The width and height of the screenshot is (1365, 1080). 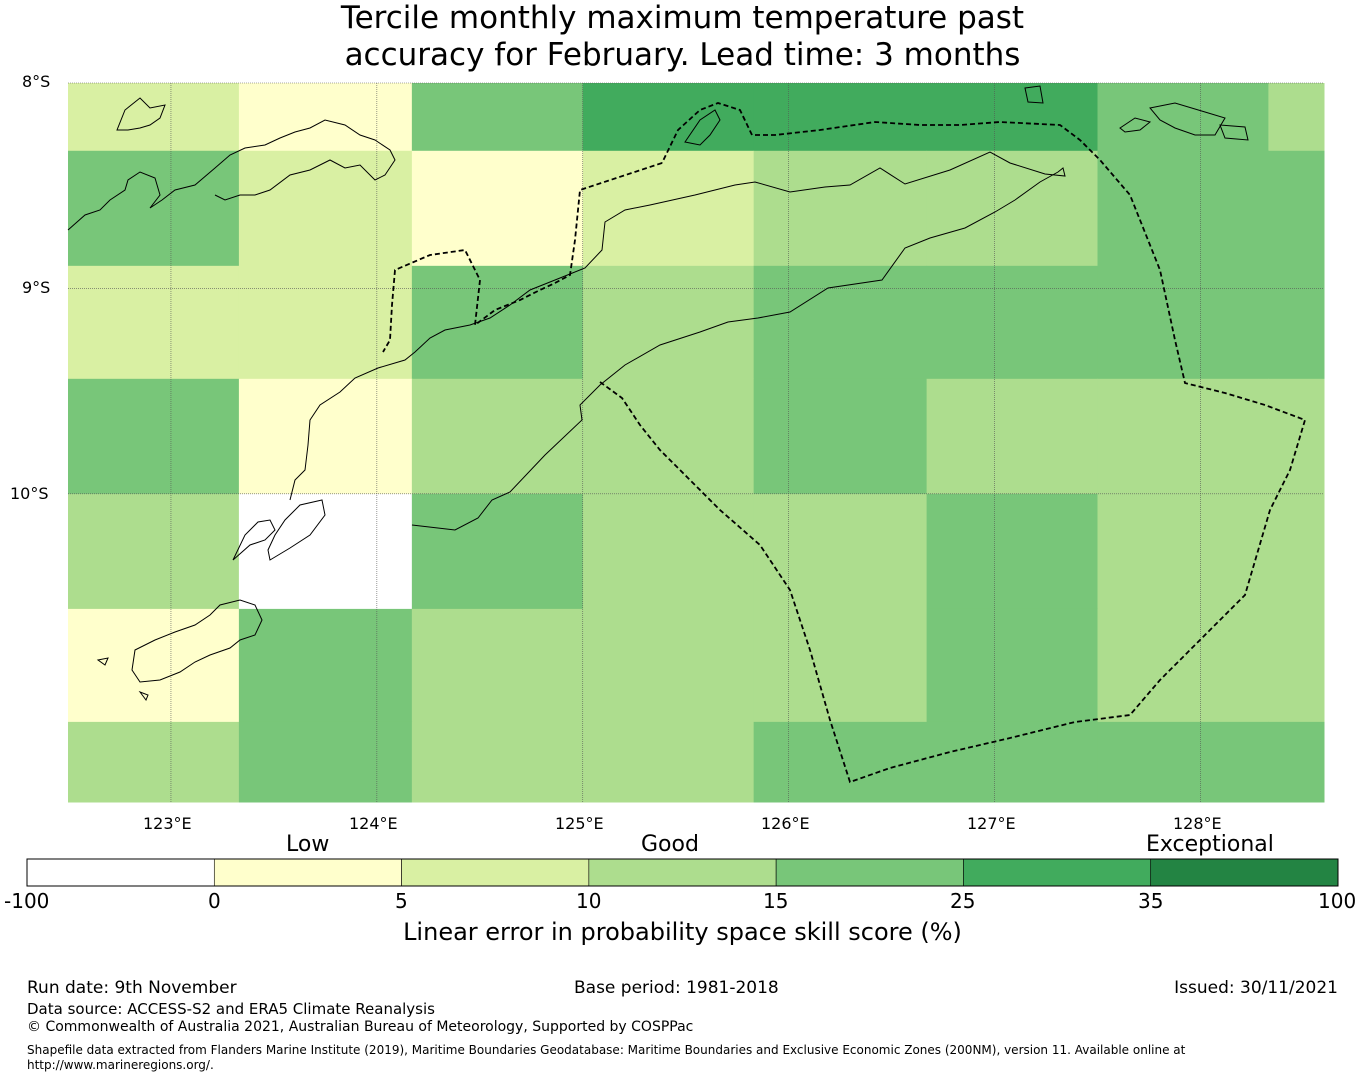 I want to click on timor-leste-eez-boundary, so click(x=522, y=257).